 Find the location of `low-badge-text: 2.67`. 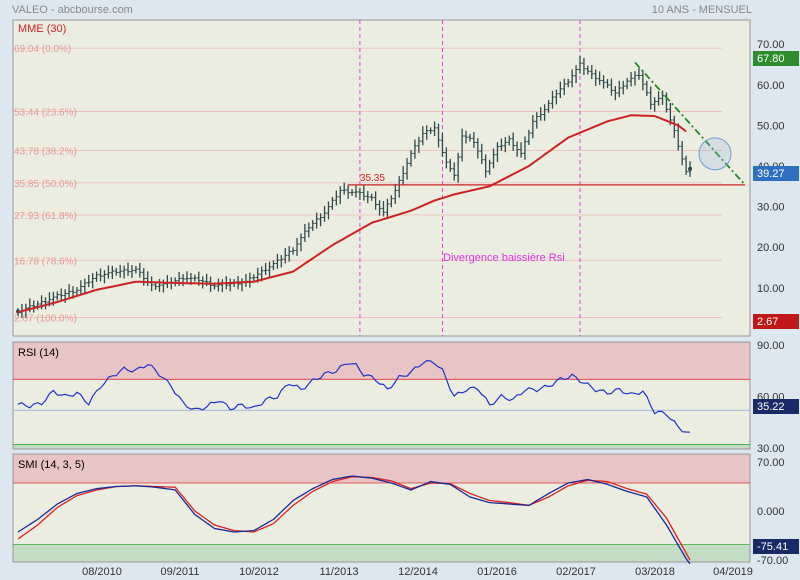

low-badge-text: 2.67 is located at coordinates (767, 322).